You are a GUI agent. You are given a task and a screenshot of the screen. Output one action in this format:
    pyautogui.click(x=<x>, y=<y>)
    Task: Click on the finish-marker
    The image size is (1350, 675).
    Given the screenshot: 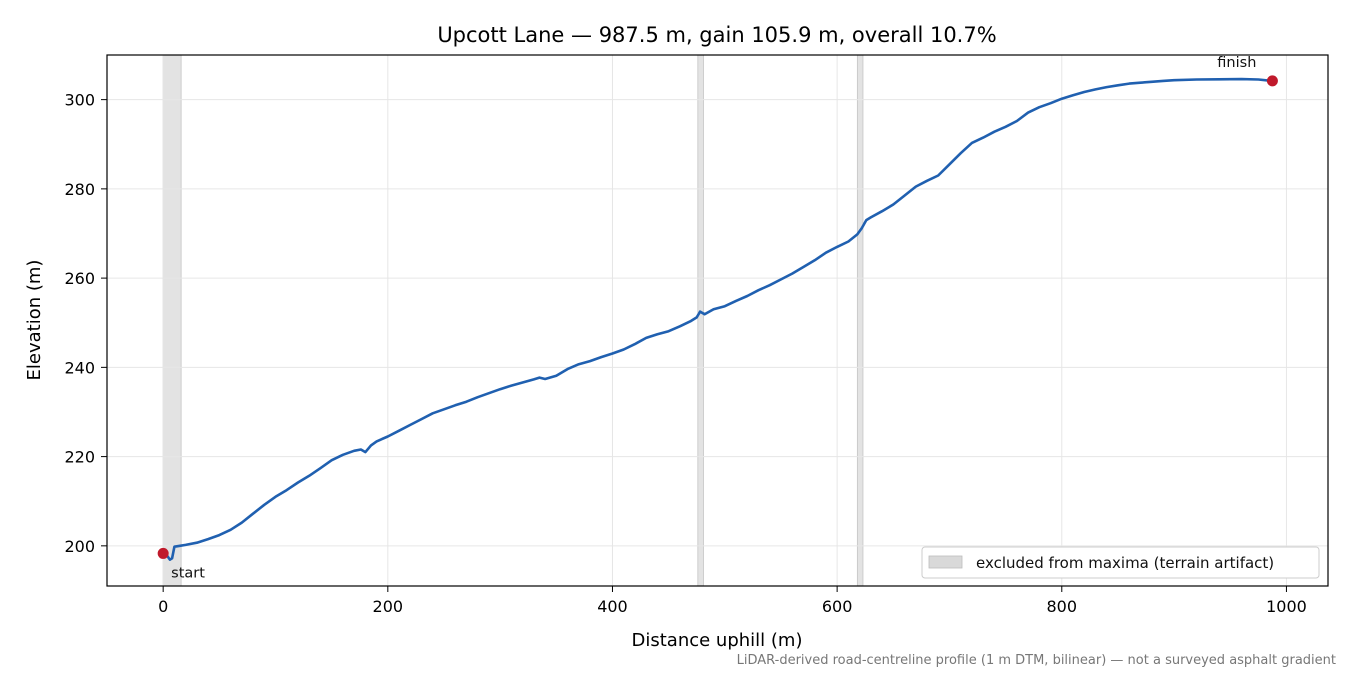 What is the action you would take?
    pyautogui.click(x=1272, y=81)
    